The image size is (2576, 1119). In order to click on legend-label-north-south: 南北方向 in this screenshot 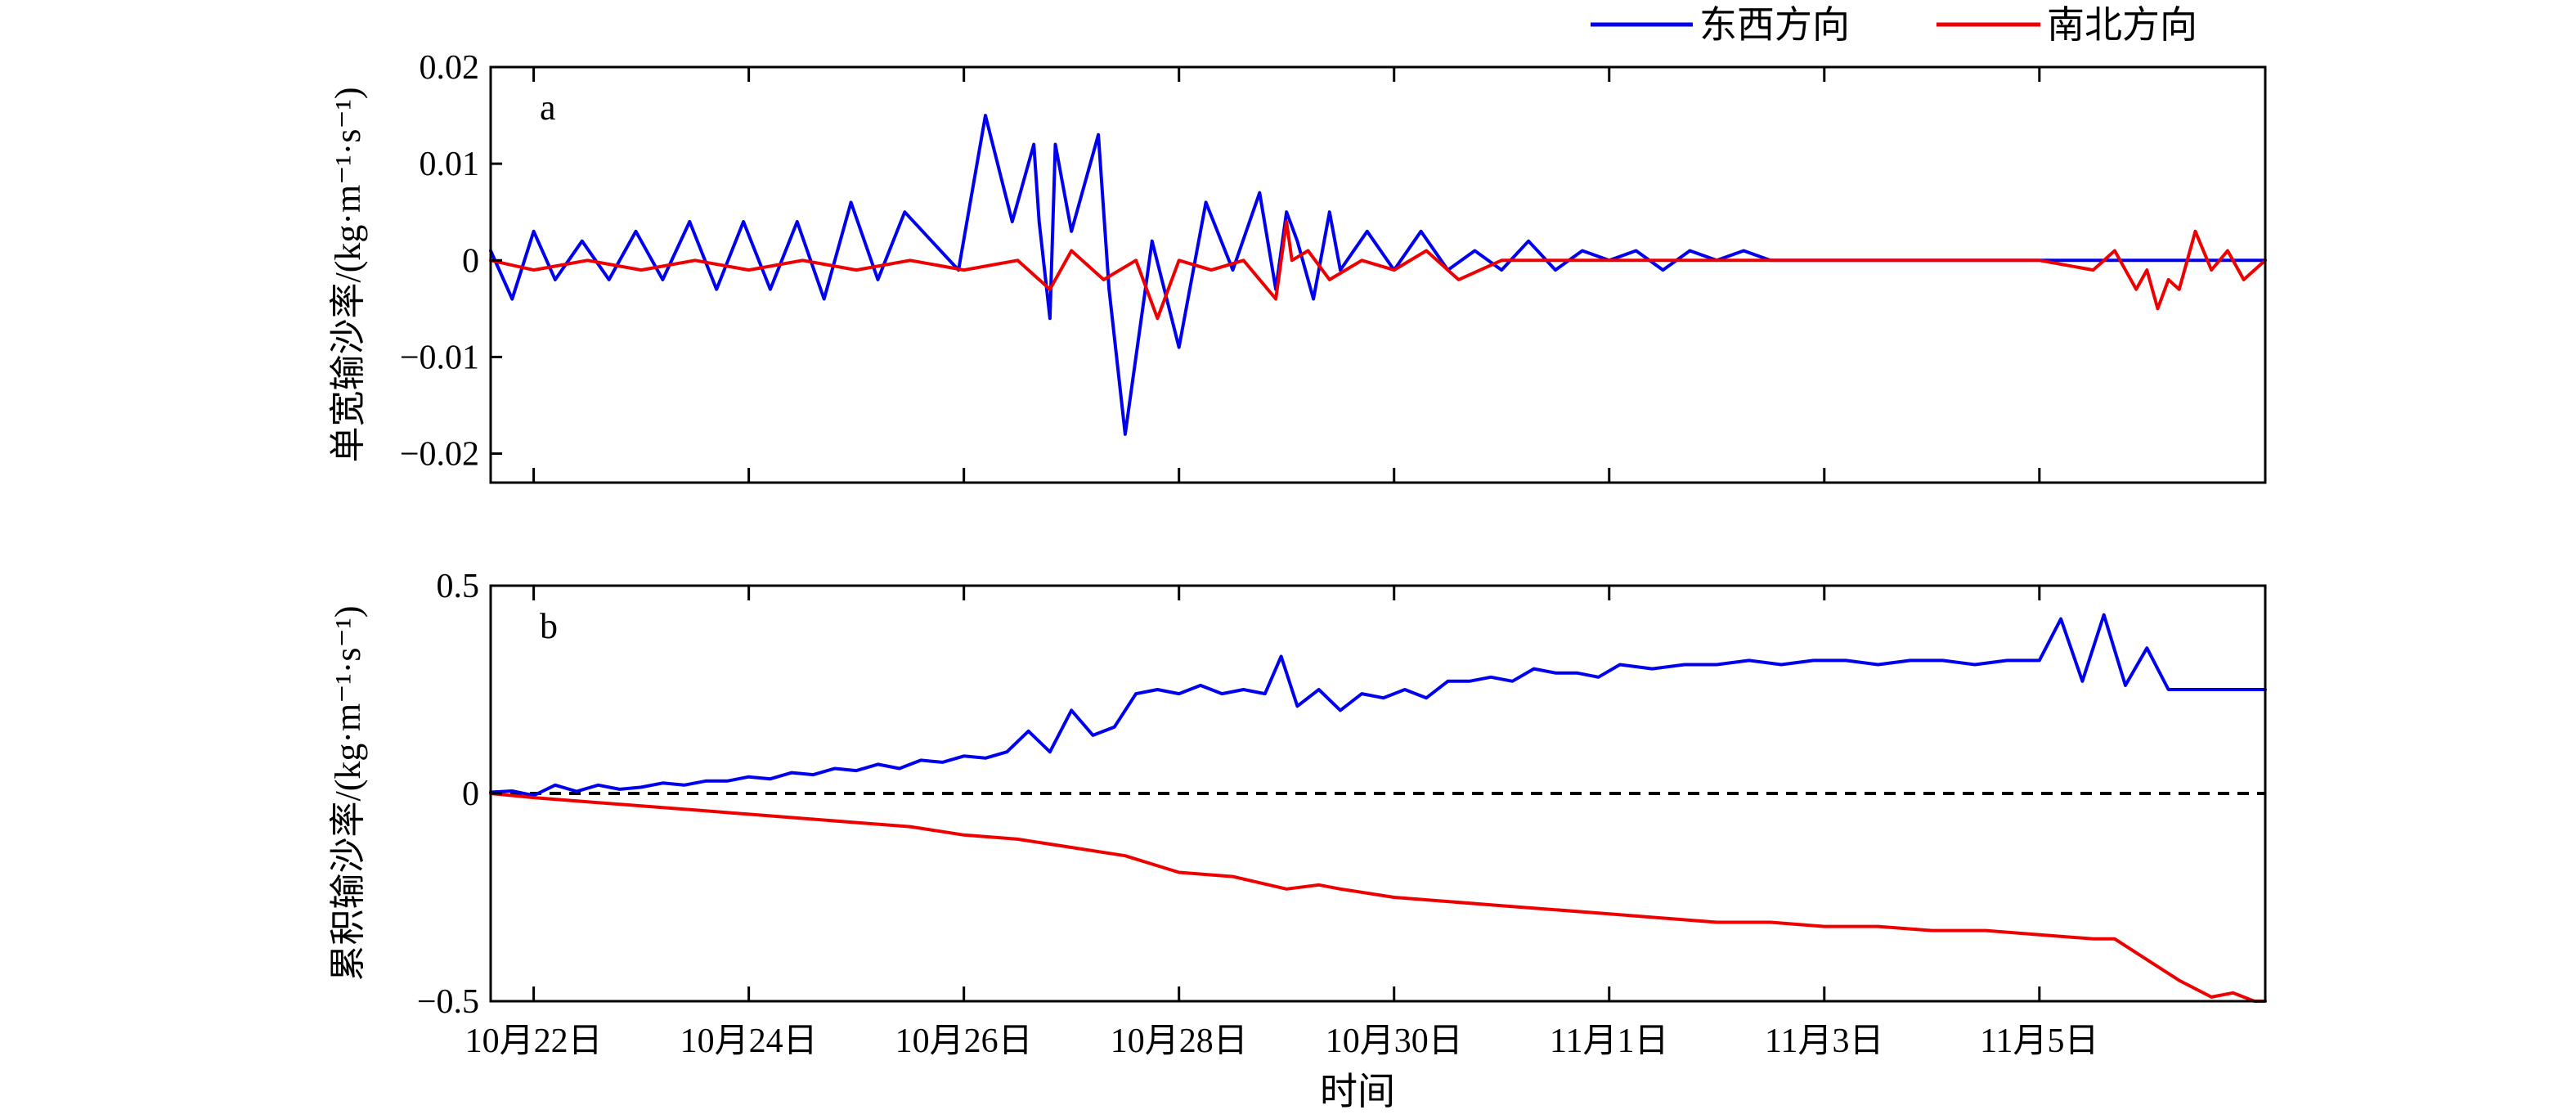, I will do `click(2122, 25)`.